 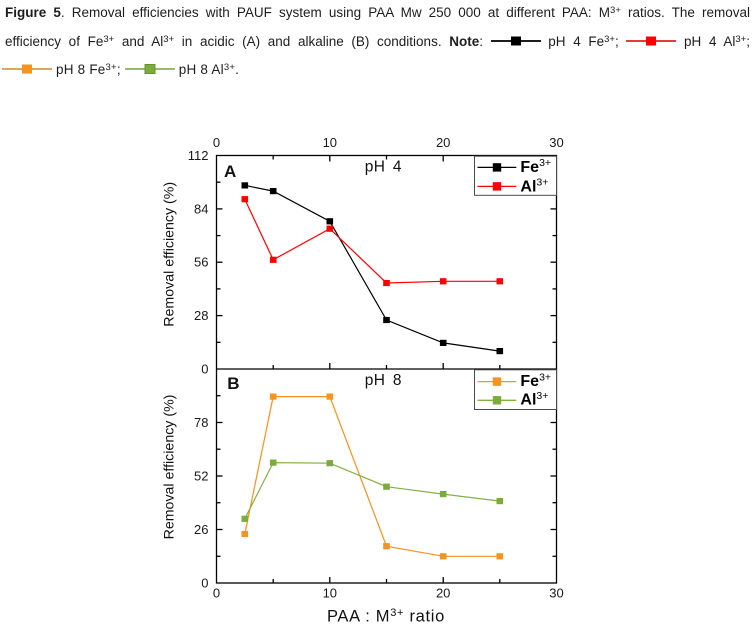 I want to click on svg-text: pH 8, so click(x=383, y=380).